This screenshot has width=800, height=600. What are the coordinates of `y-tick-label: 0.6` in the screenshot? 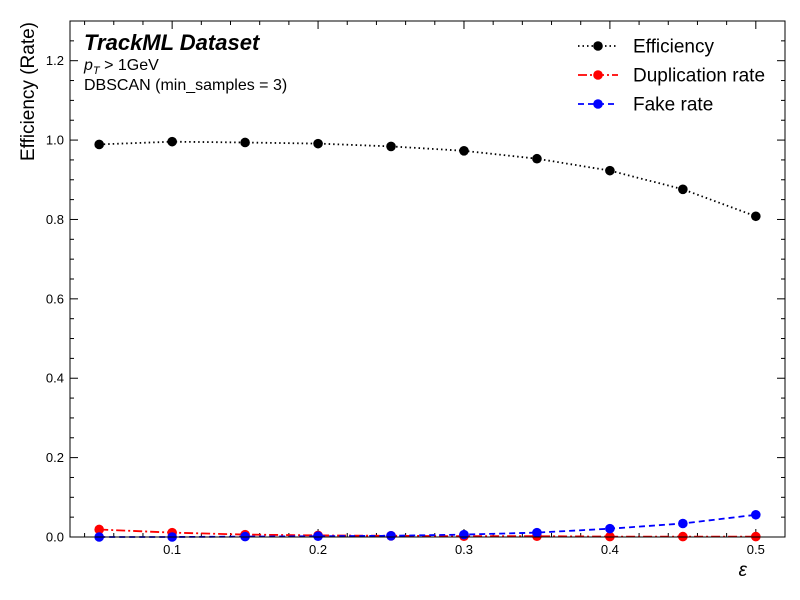 It's located at (55, 298).